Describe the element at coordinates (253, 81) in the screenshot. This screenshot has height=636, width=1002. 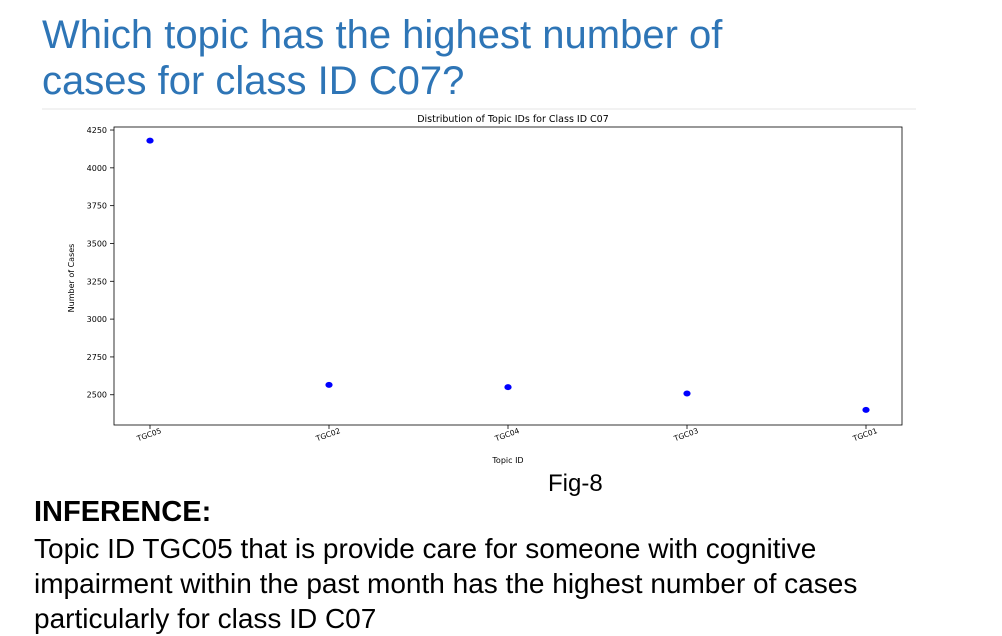
I see `slide-title-line-2: cases for class ID C07?` at that location.